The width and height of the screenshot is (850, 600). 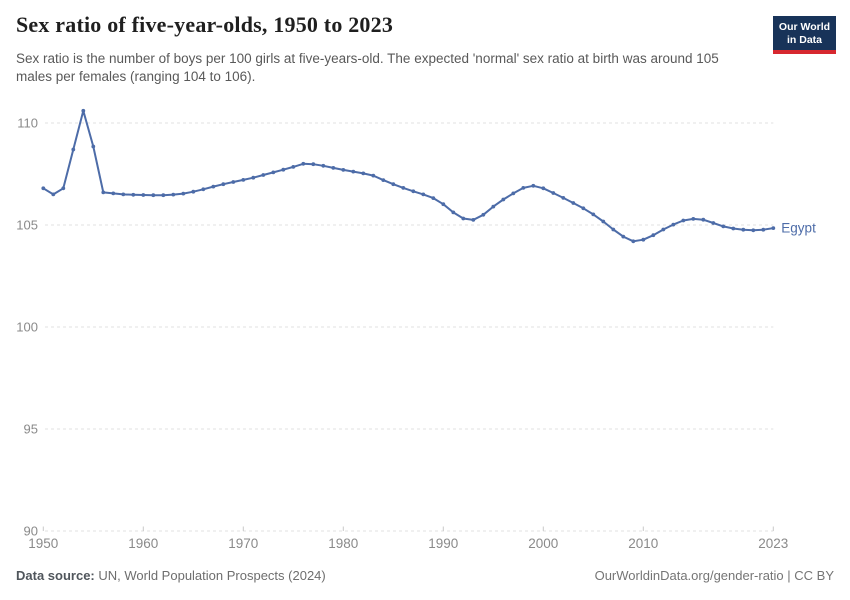 What do you see at coordinates (753, 230) in the screenshot?
I see `data-point-2021` at bounding box center [753, 230].